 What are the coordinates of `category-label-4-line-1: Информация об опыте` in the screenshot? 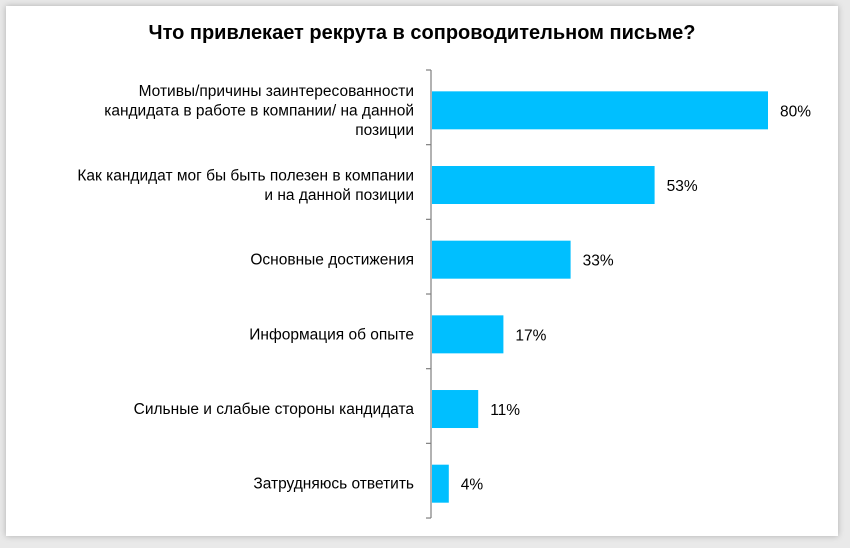 It's located at (331, 334).